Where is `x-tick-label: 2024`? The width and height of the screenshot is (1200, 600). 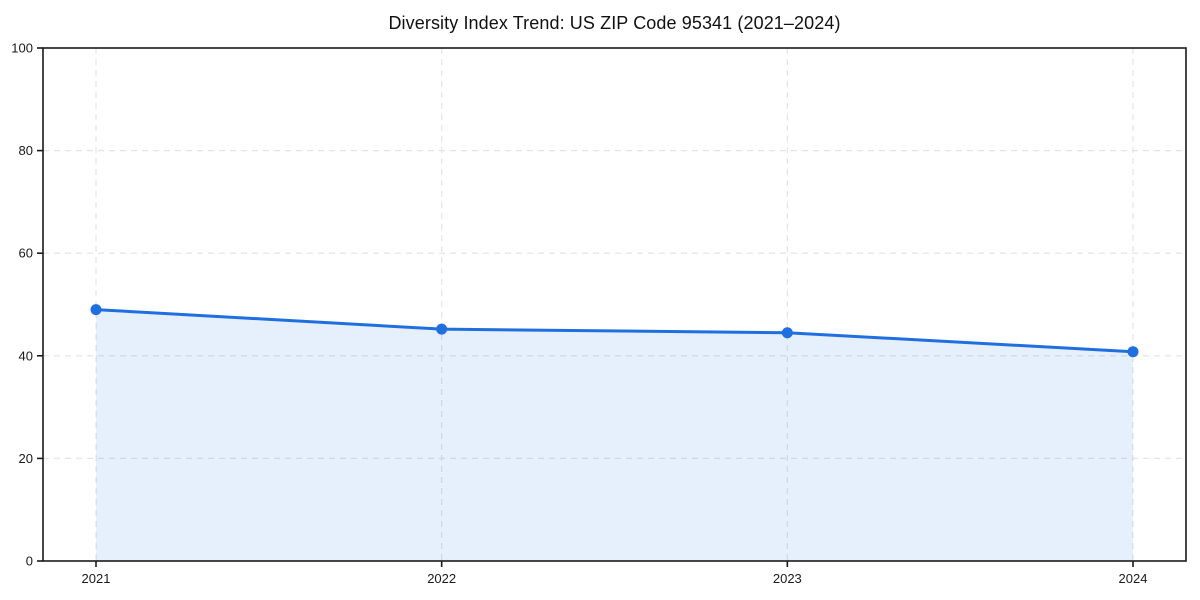 x-tick-label: 2024 is located at coordinates (1133, 578).